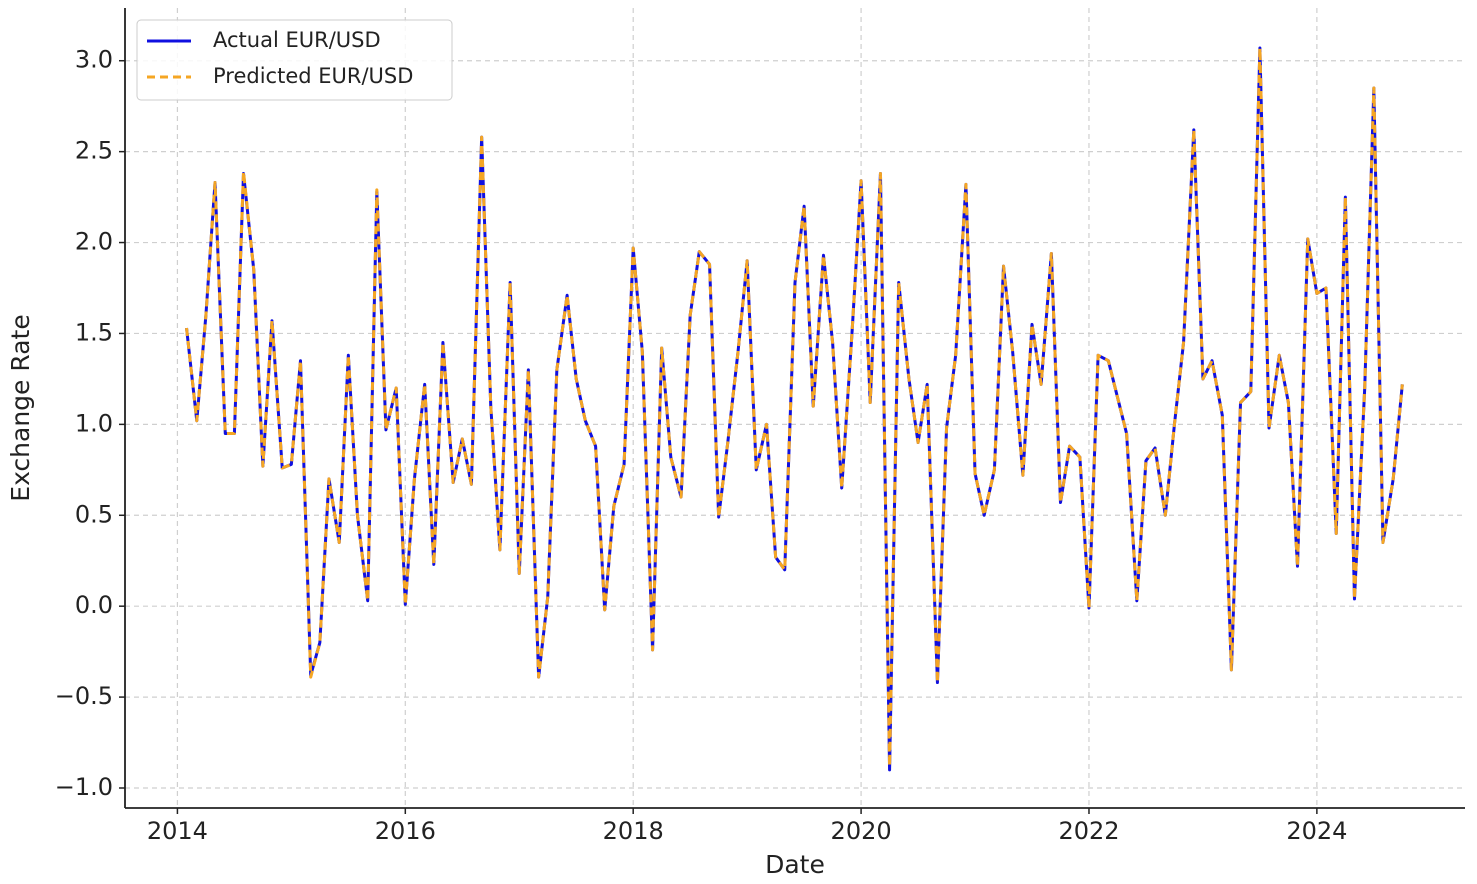  Describe the element at coordinates (313, 76) in the screenshot. I see `legend-label: Predicted EUR/USD` at that location.